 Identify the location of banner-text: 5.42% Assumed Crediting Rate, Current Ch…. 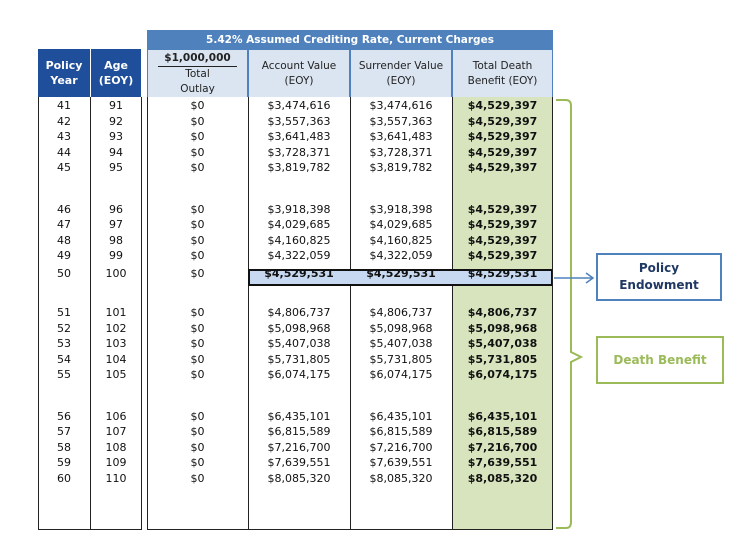
(350, 40).